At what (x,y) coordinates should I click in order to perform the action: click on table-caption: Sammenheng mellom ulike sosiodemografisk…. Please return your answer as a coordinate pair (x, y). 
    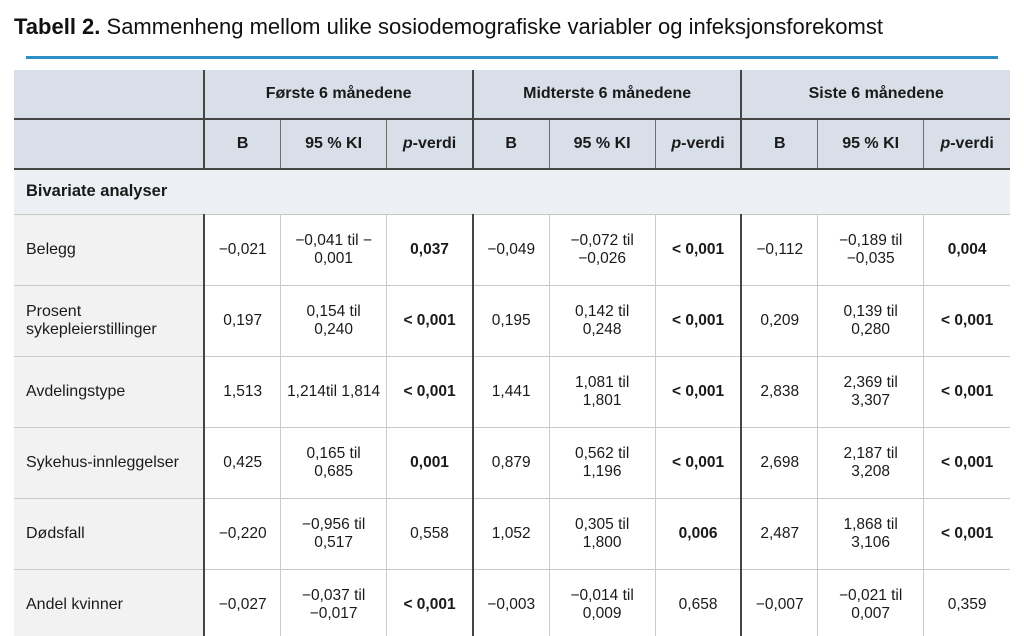
    Looking at the image, I should click on (491, 26).